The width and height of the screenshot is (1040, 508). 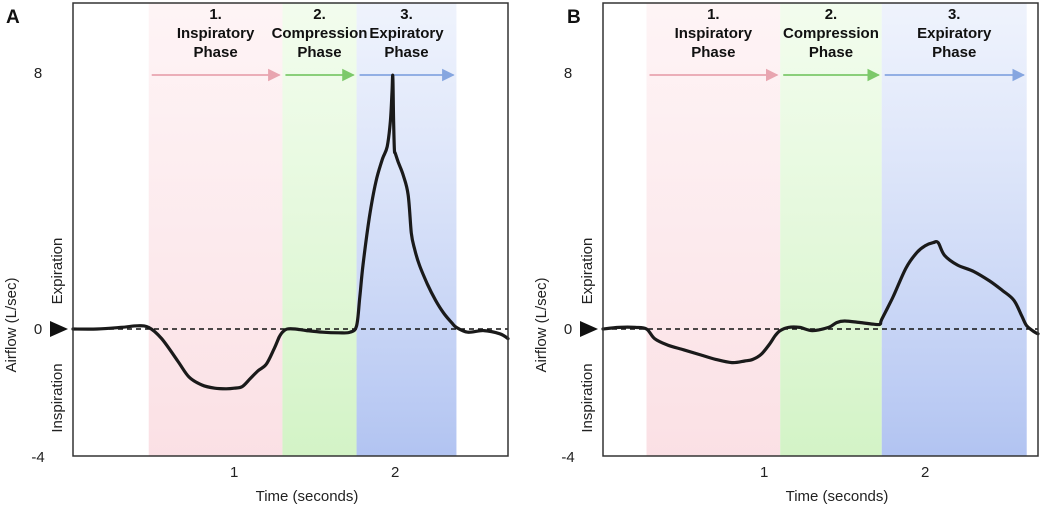 I want to click on panel-letter-a: A, so click(x=13, y=17).